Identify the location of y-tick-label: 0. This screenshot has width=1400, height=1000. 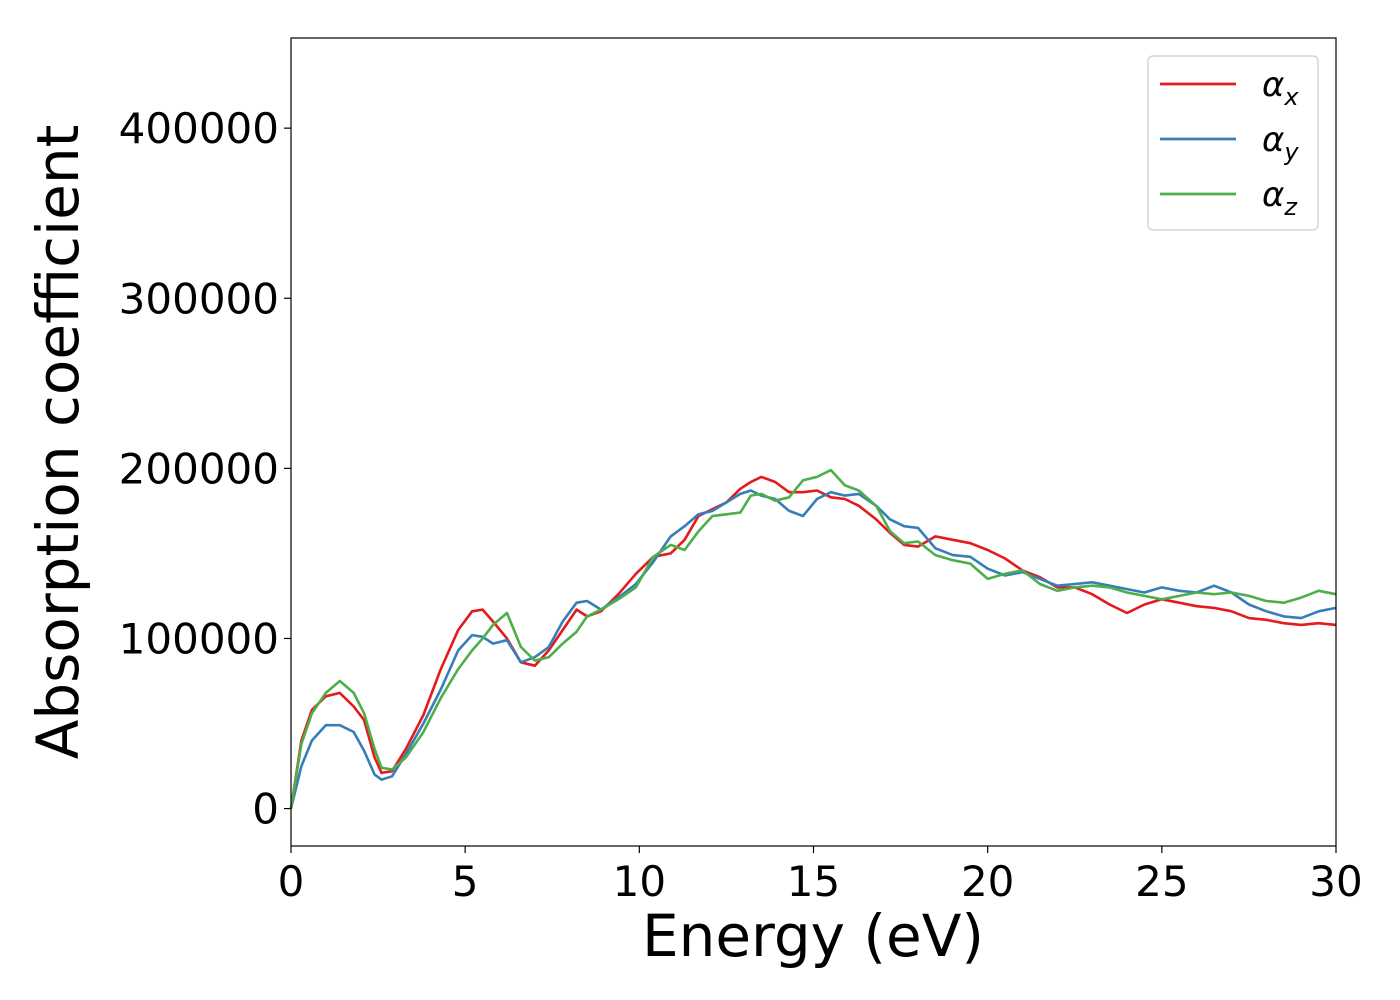
(265, 809).